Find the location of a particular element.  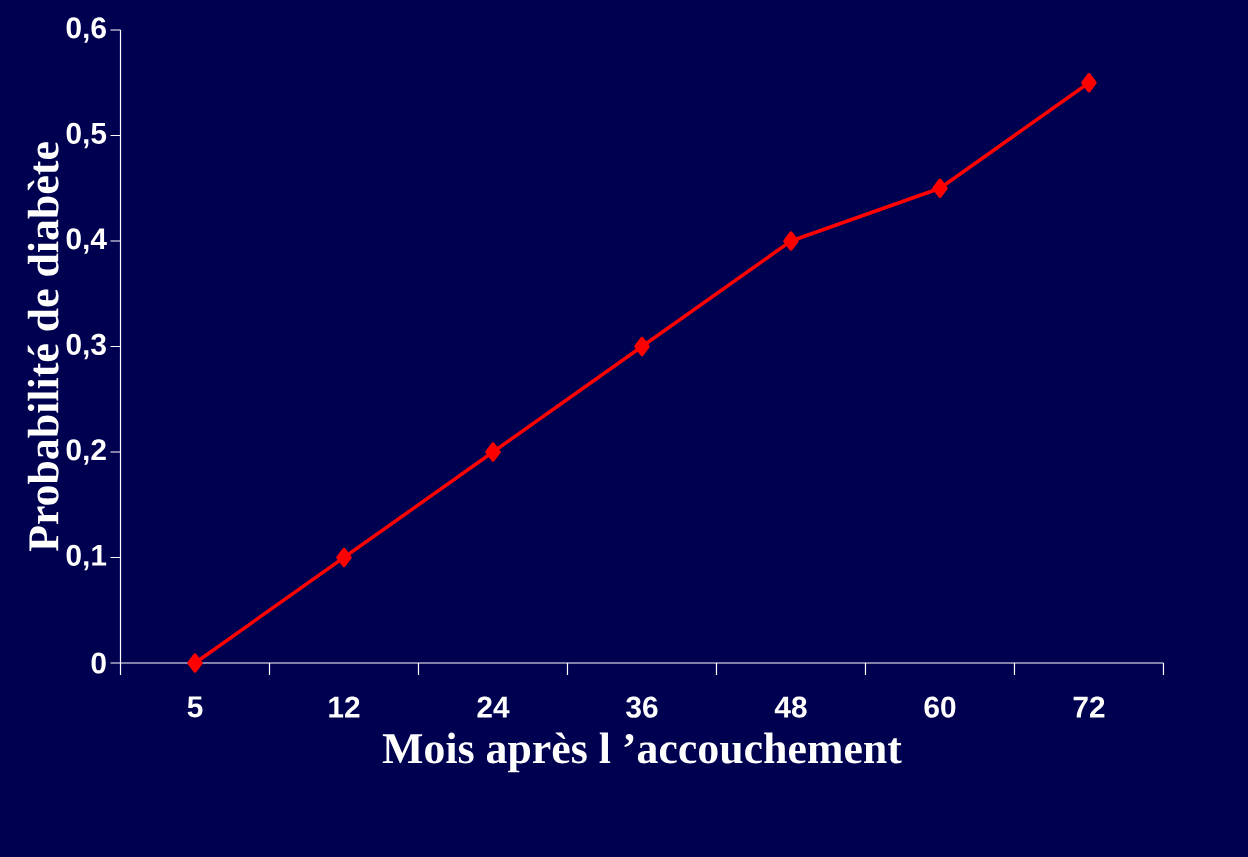

x-tick-label: 5 is located at coordinates (195, 707).